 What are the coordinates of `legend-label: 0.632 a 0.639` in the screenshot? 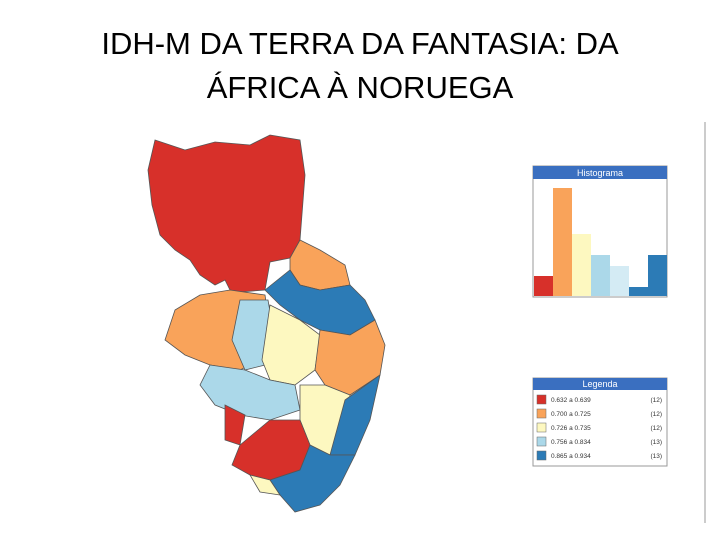 It's located at (571, 400).